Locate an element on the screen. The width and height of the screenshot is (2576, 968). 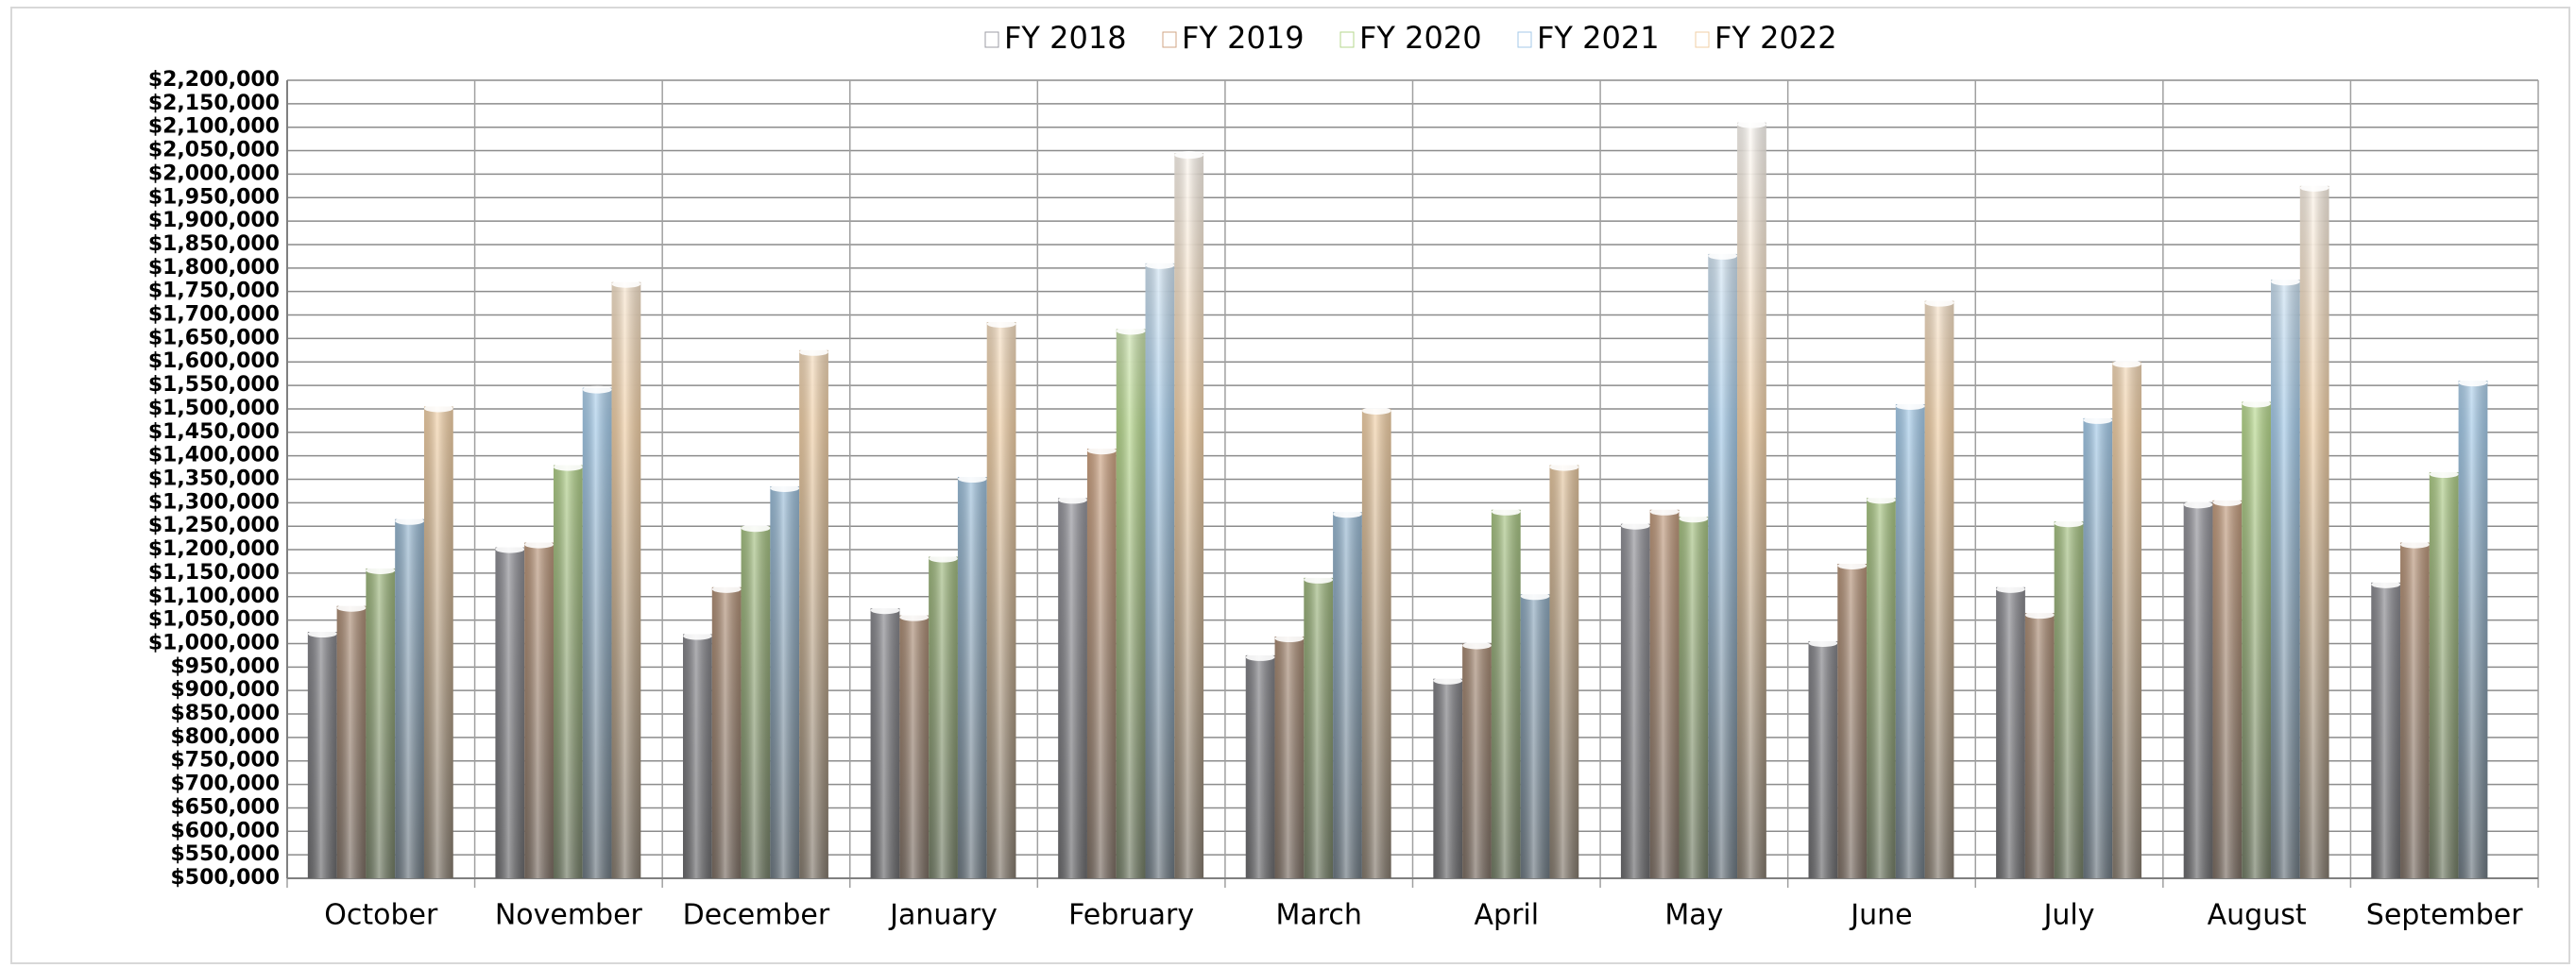
y-tick-label: $1,350,000 is located at coordinates (214, 479).